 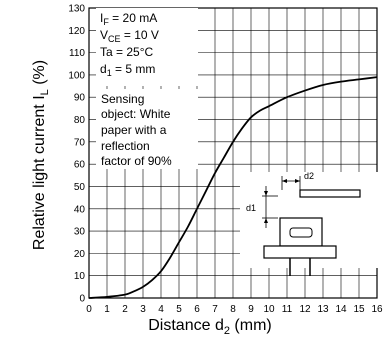 I want to click on y-tick-label: 70, so click(x=80, y=142).